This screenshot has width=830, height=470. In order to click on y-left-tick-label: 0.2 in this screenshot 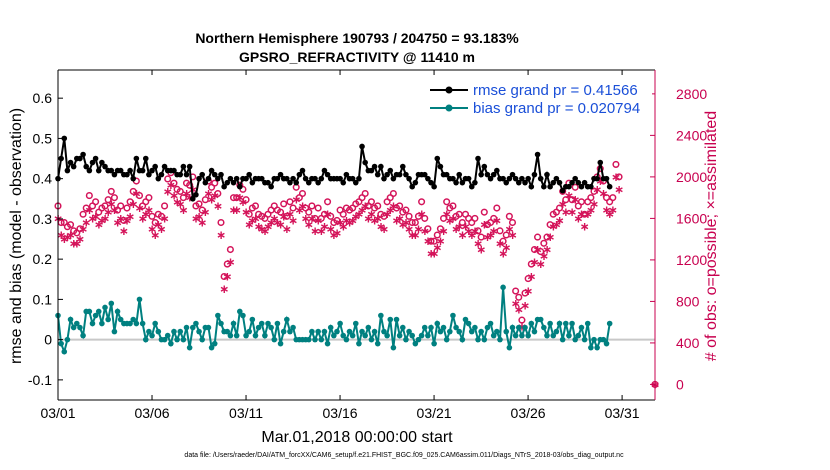, I will do `click(43, 259)`.